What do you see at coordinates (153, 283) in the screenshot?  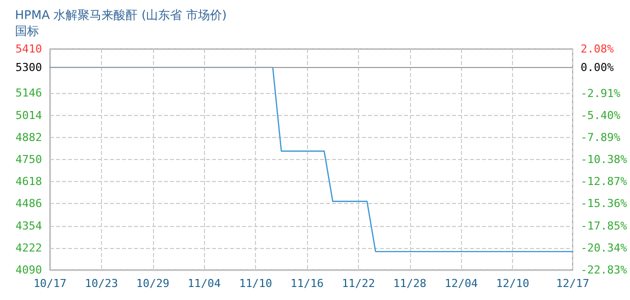 I see `x-tick-label: 10/29` at bounding box center [153, 283].